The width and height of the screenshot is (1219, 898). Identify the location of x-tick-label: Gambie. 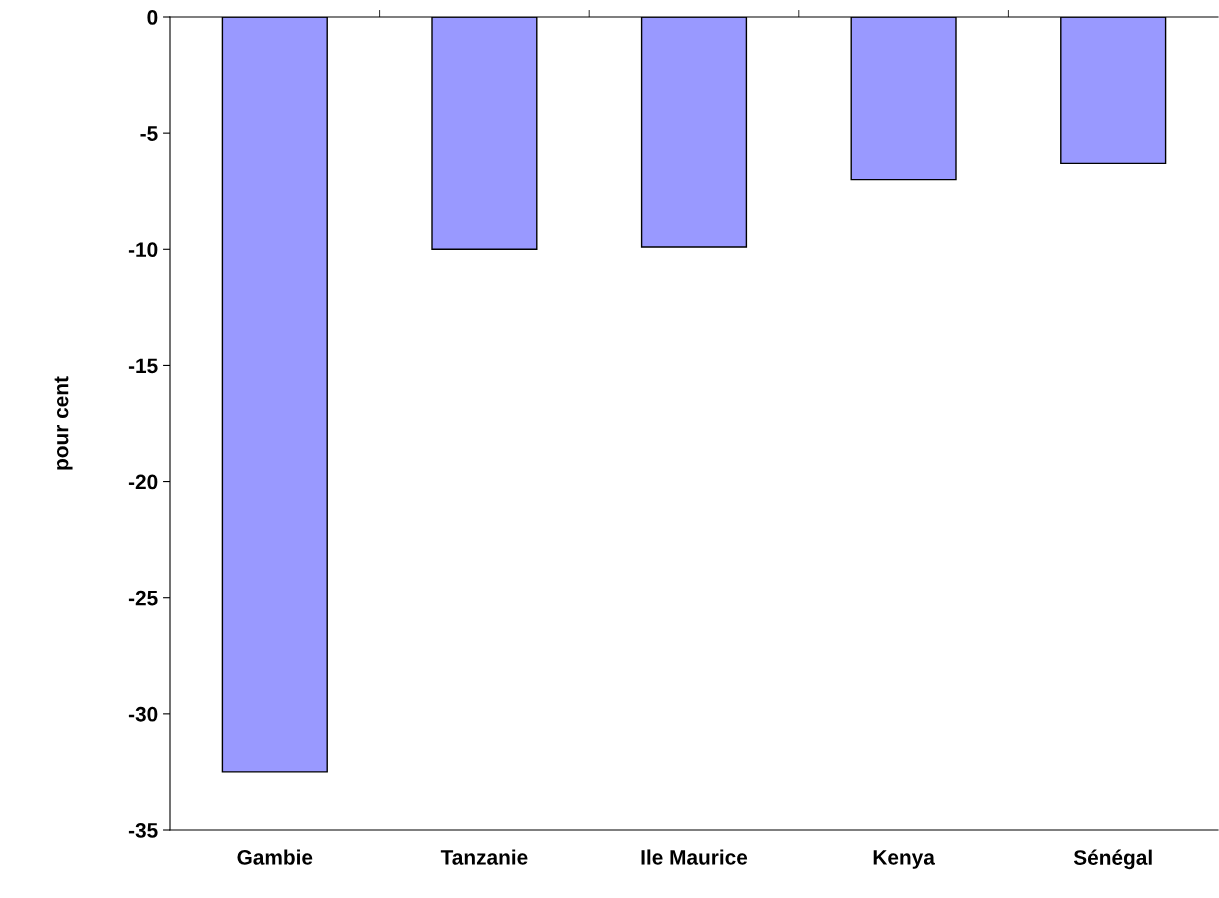
(275, 857).